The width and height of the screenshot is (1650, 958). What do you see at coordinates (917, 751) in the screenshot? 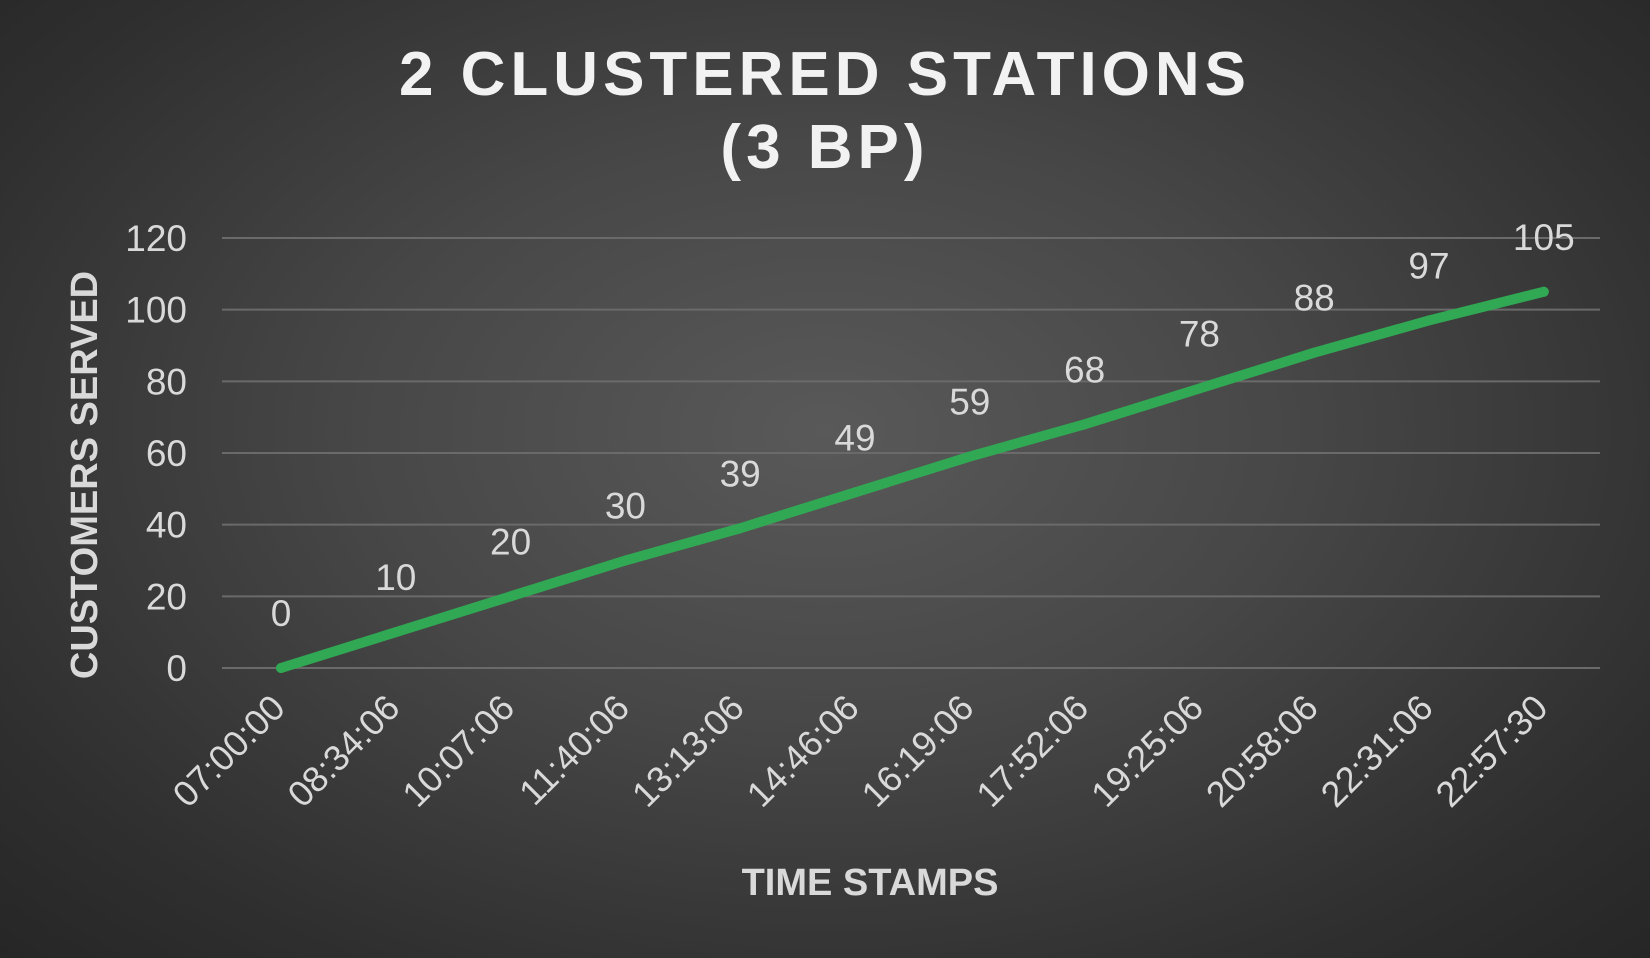
I see `x-tick-label: 16:19:06` at bounding box center [917, 751].